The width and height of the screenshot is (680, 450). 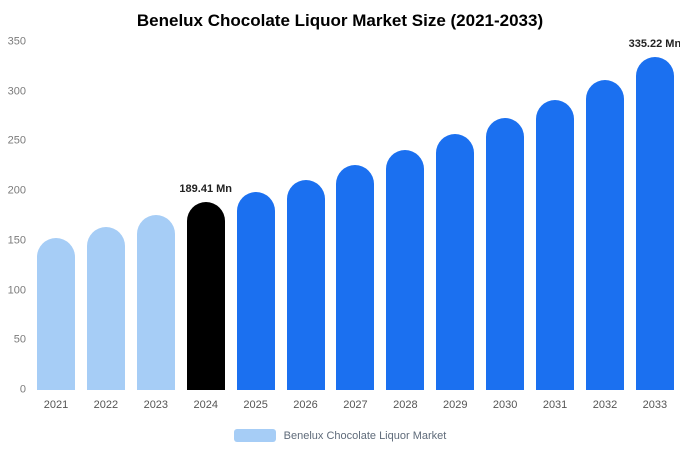 What do you see at coordinates (305, 405) in the screenshot?
I see `x-axis-label: 2026` at bounding box center [305, 405].